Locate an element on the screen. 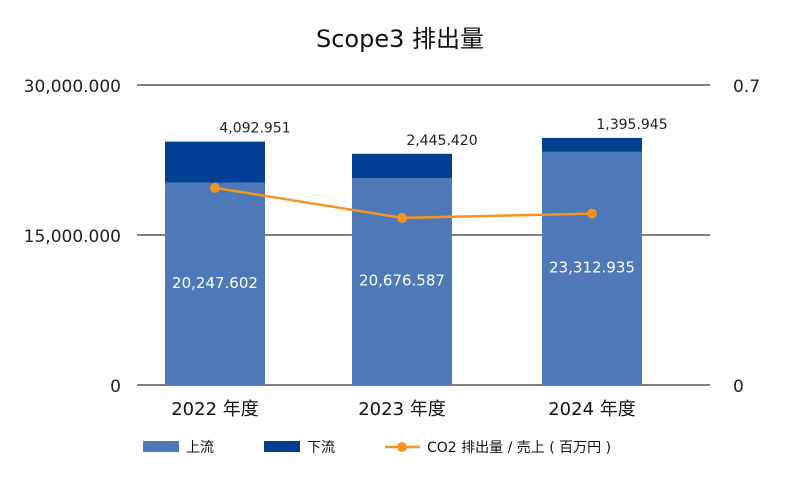  legend-label-line: CO2 排出量 / 売上 ( 百万円 ) is located at coordinates (519, 448).